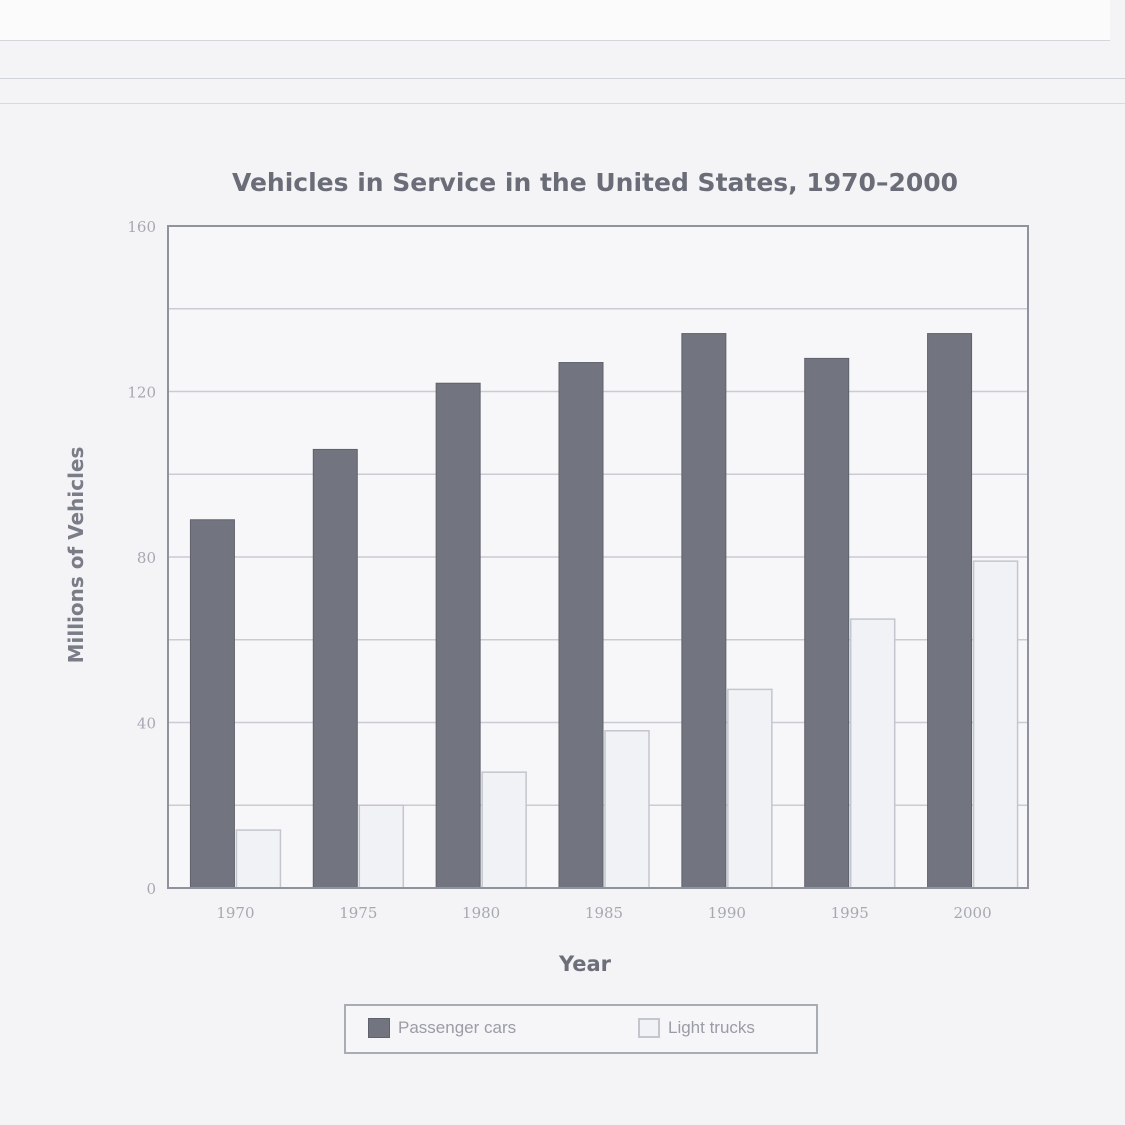 The width and height of the screenshot is (1125, 1125). I want to click on x-tick-label: 1975, so click(358, 913).